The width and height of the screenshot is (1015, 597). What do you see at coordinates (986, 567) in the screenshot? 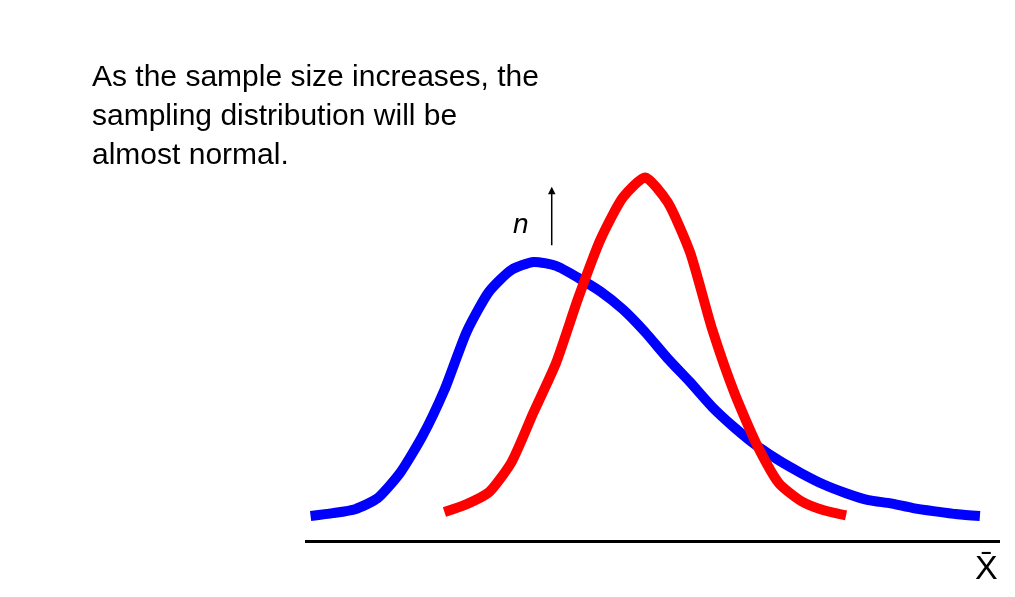
I see `x-axis-title: X̄` at bounding box center [986, 567].